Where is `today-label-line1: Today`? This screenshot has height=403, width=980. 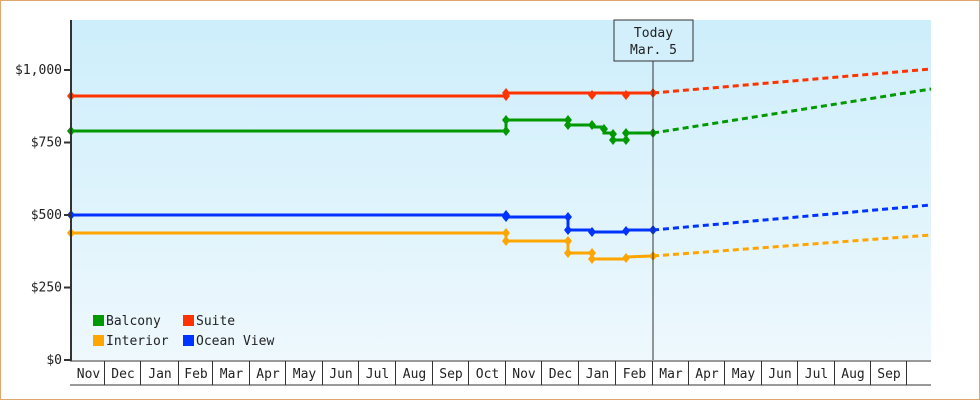 today-label-line1: Today is located at coordinates (653, 33).